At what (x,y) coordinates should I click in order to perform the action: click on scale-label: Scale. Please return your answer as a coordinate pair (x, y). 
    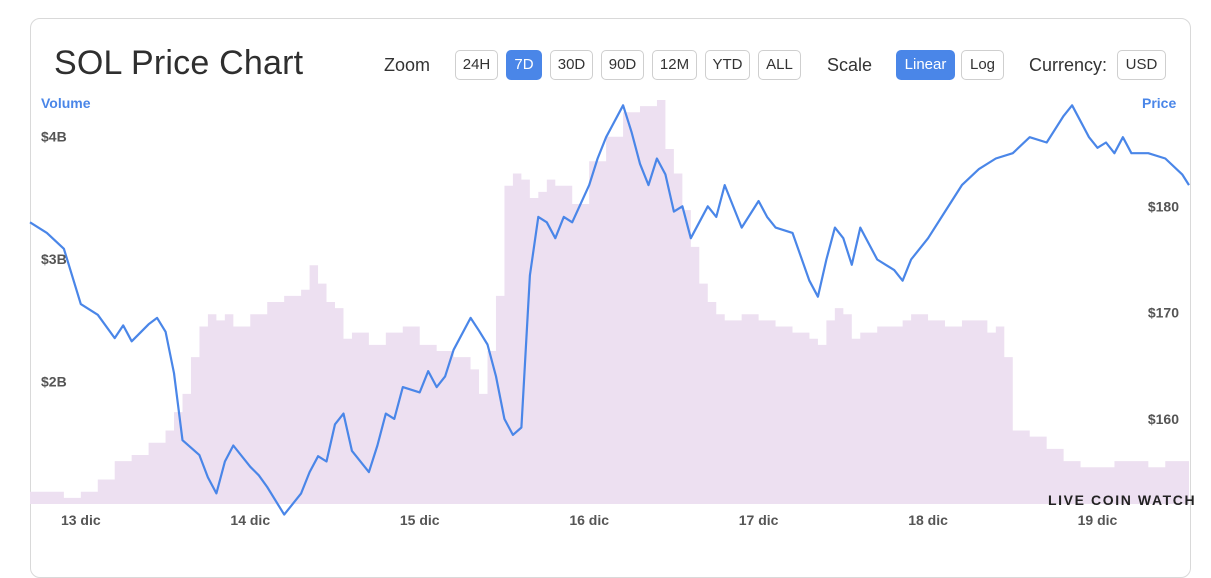
    Looking at the image, I should click on (850, 65).